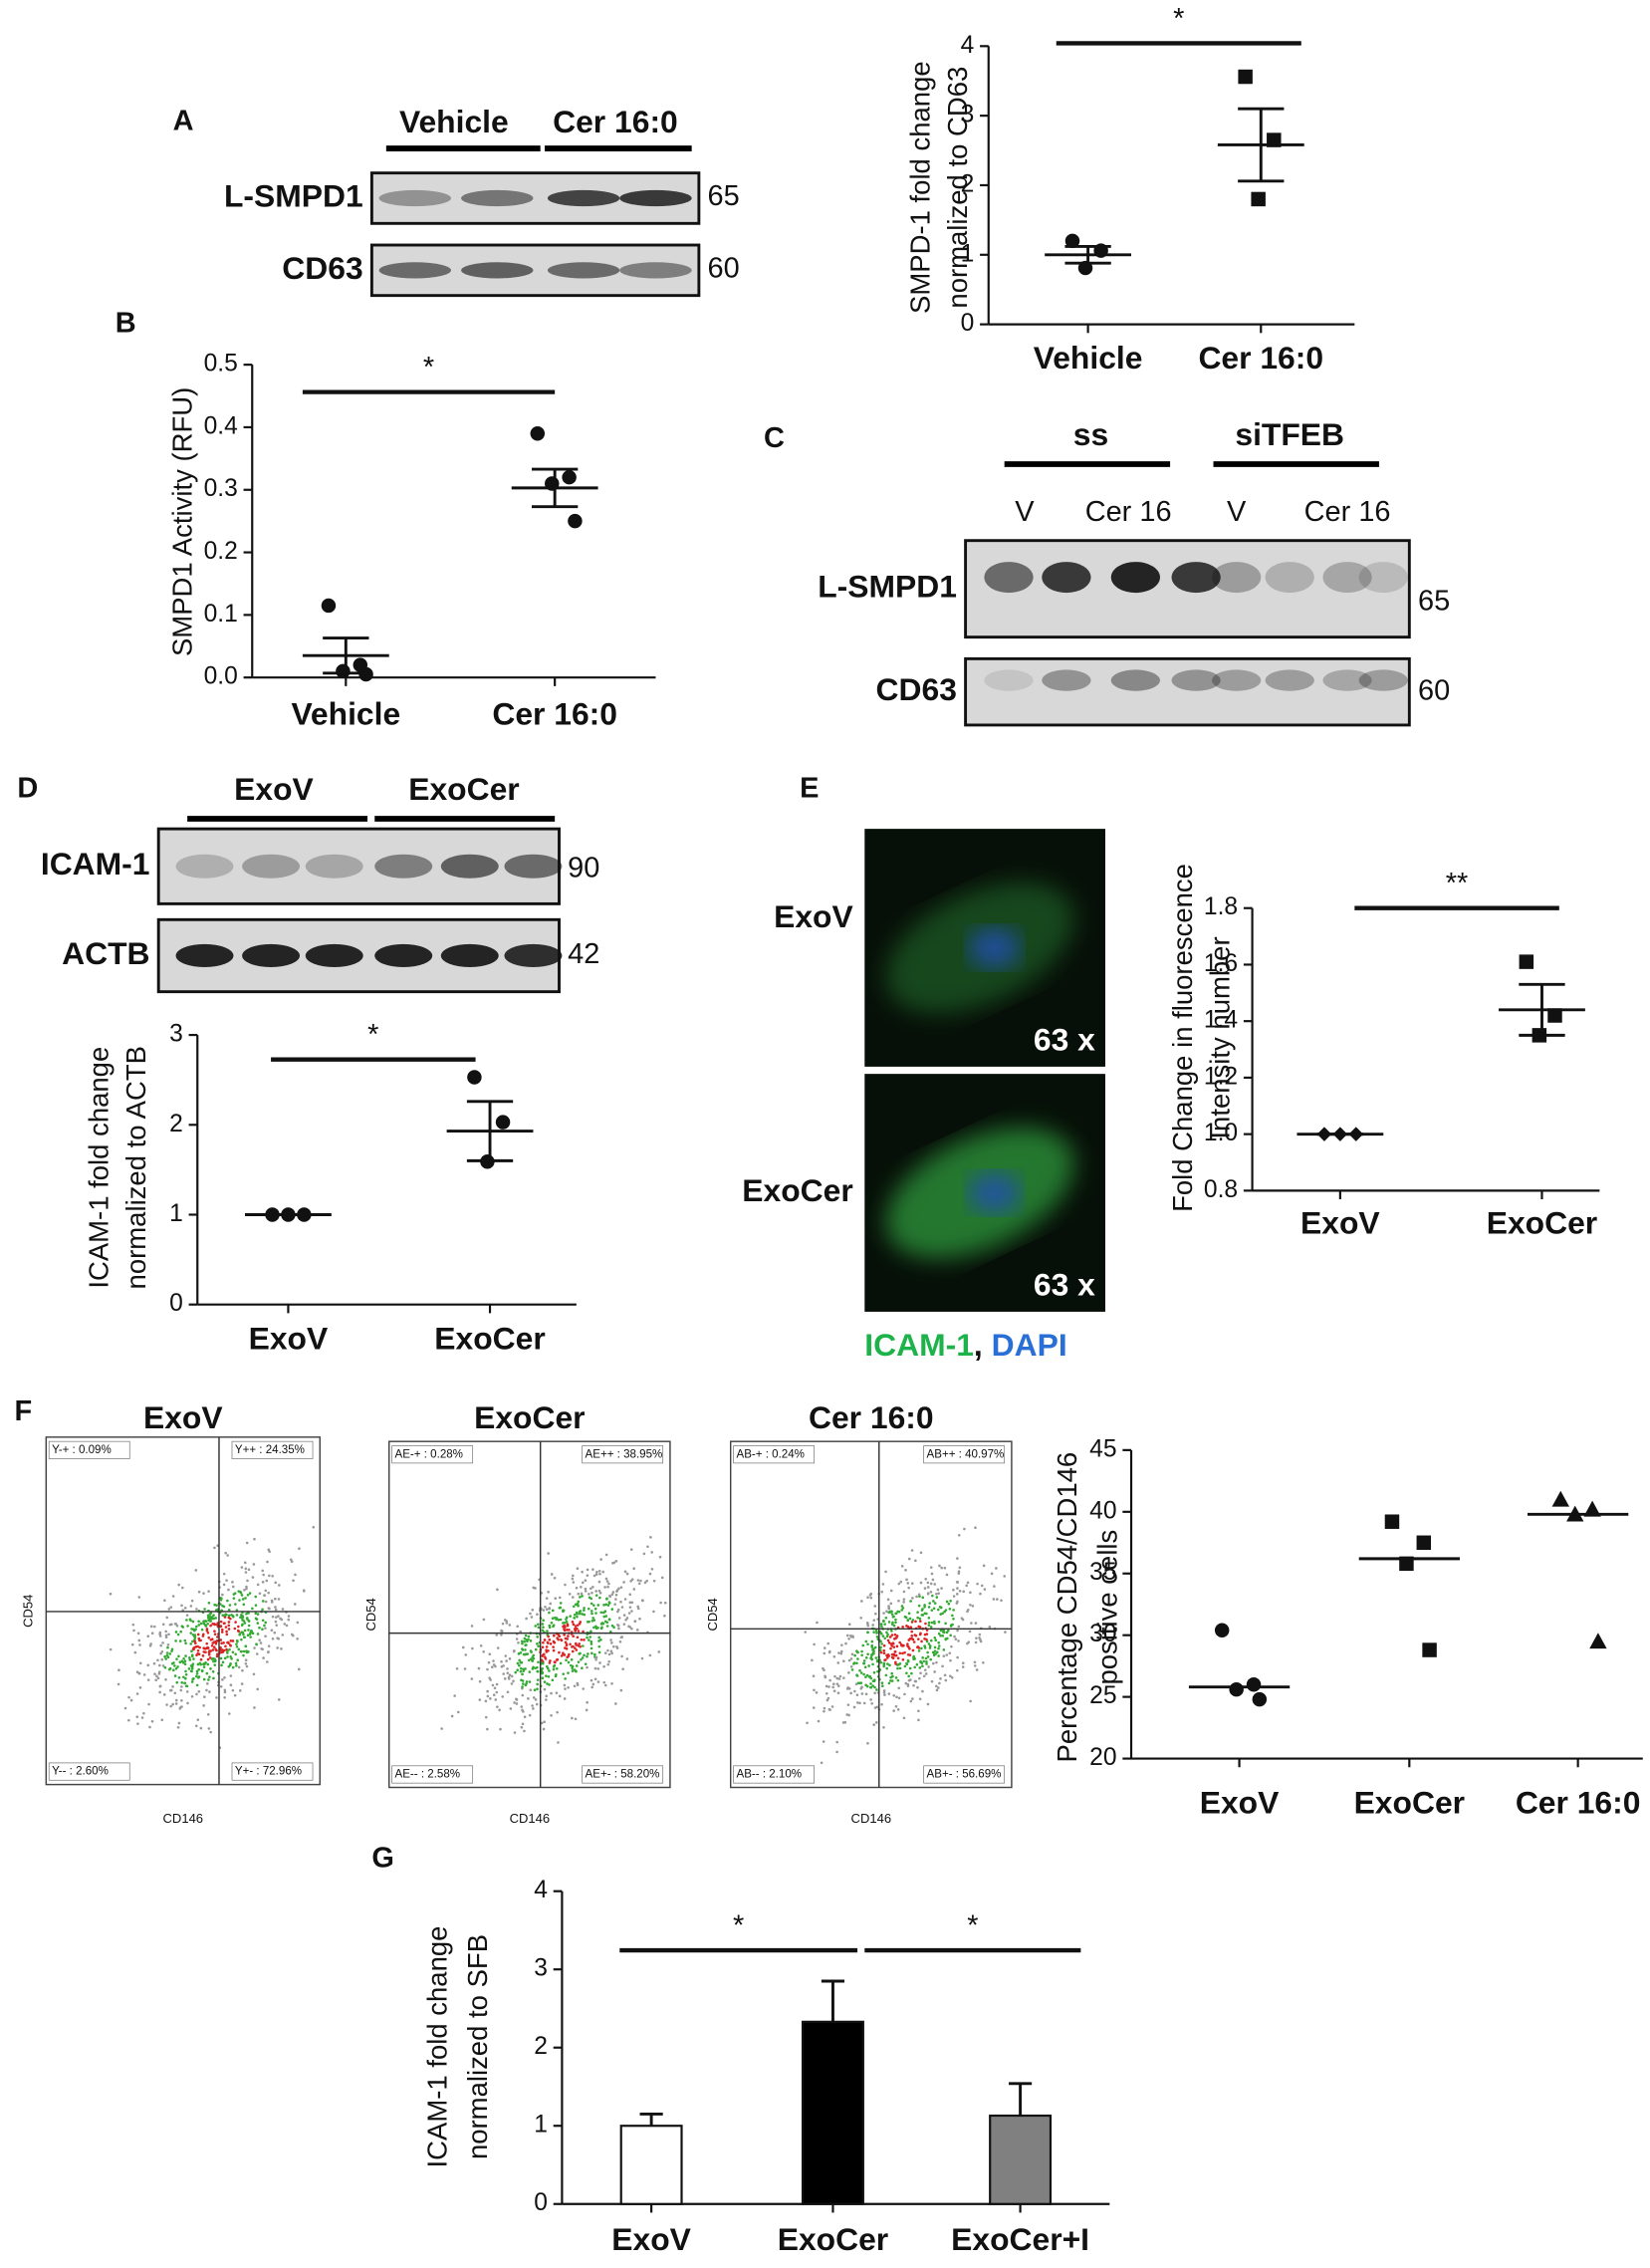  Describe the element at coordinates (1221, 1189) in the screenshot. I see `y-tick-label: 0.8` at that location.